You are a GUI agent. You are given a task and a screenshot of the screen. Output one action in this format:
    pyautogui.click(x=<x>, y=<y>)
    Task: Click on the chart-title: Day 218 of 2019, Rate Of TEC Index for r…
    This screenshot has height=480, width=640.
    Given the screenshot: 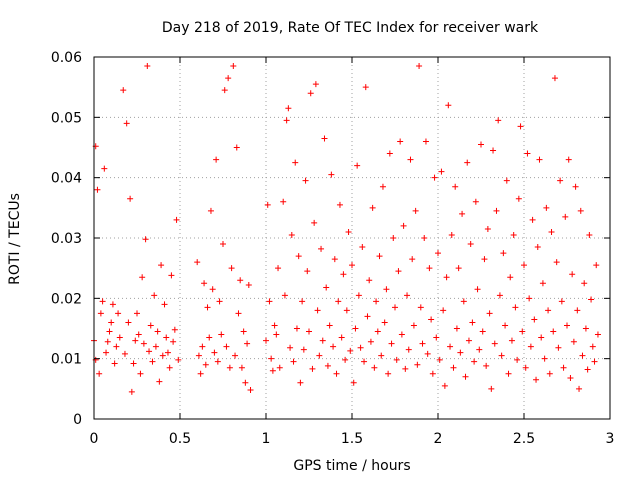 What is the action you would take?
    pyautogui.click(x=350, y=28)
    